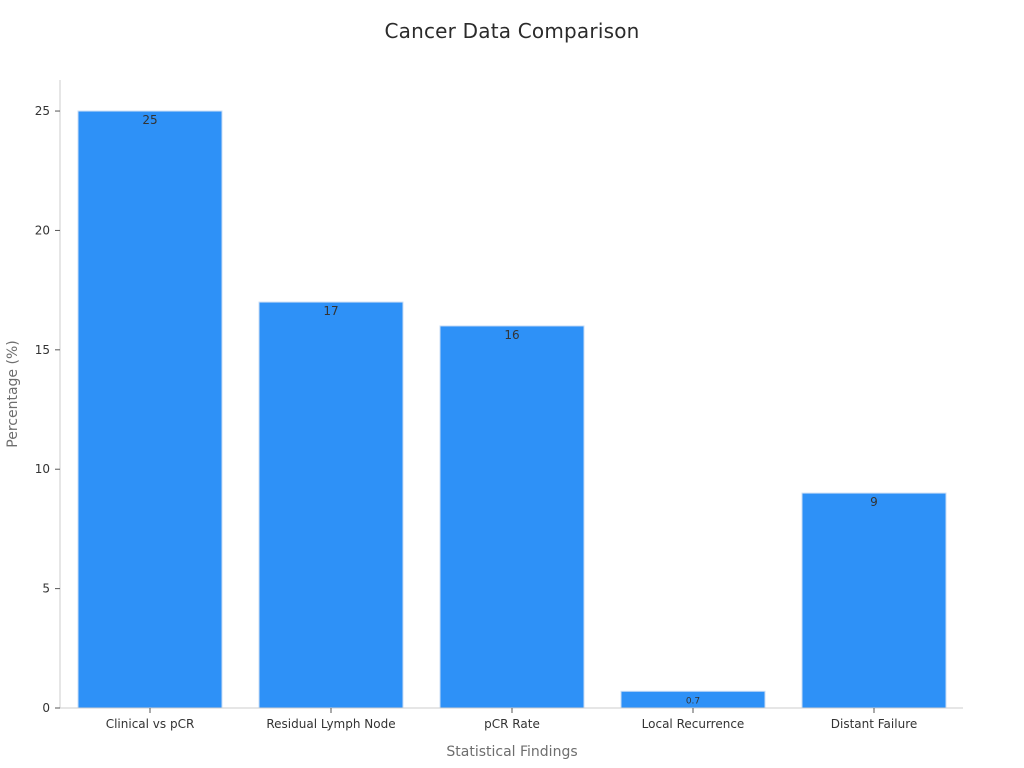 The width and height of the screenshot is (1024, 768). What do you see at coordinates (512, 724) in the screenshot?
I see `x-tick-label-2: pCR Rate` at bounding box center [512, 724].